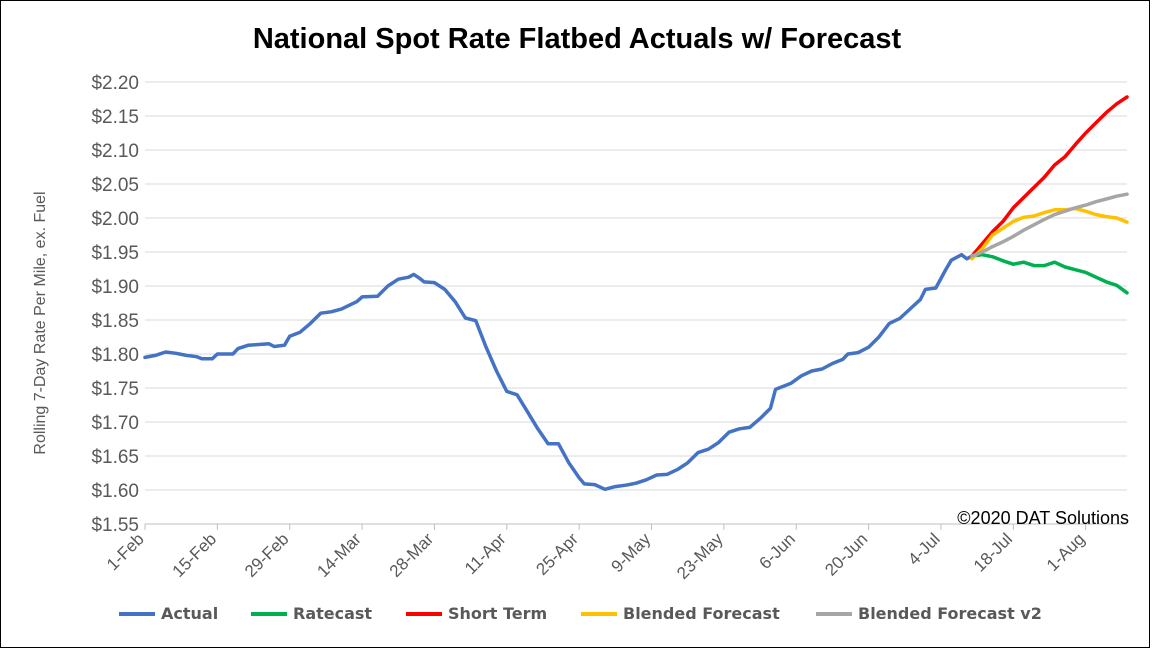  I want to click on y-tick-label: $1.85, so click(115, 321).